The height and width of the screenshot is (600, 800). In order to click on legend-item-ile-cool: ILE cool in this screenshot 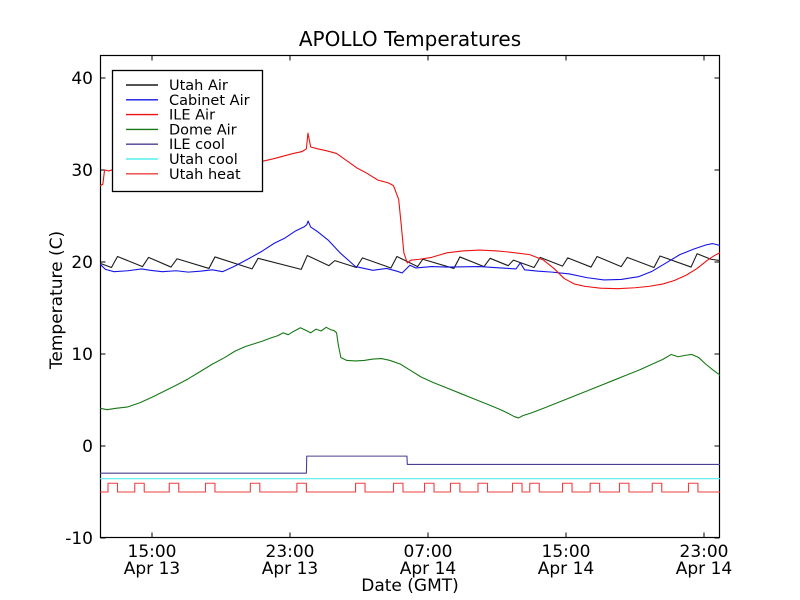, I will do `click(175, 145)`.